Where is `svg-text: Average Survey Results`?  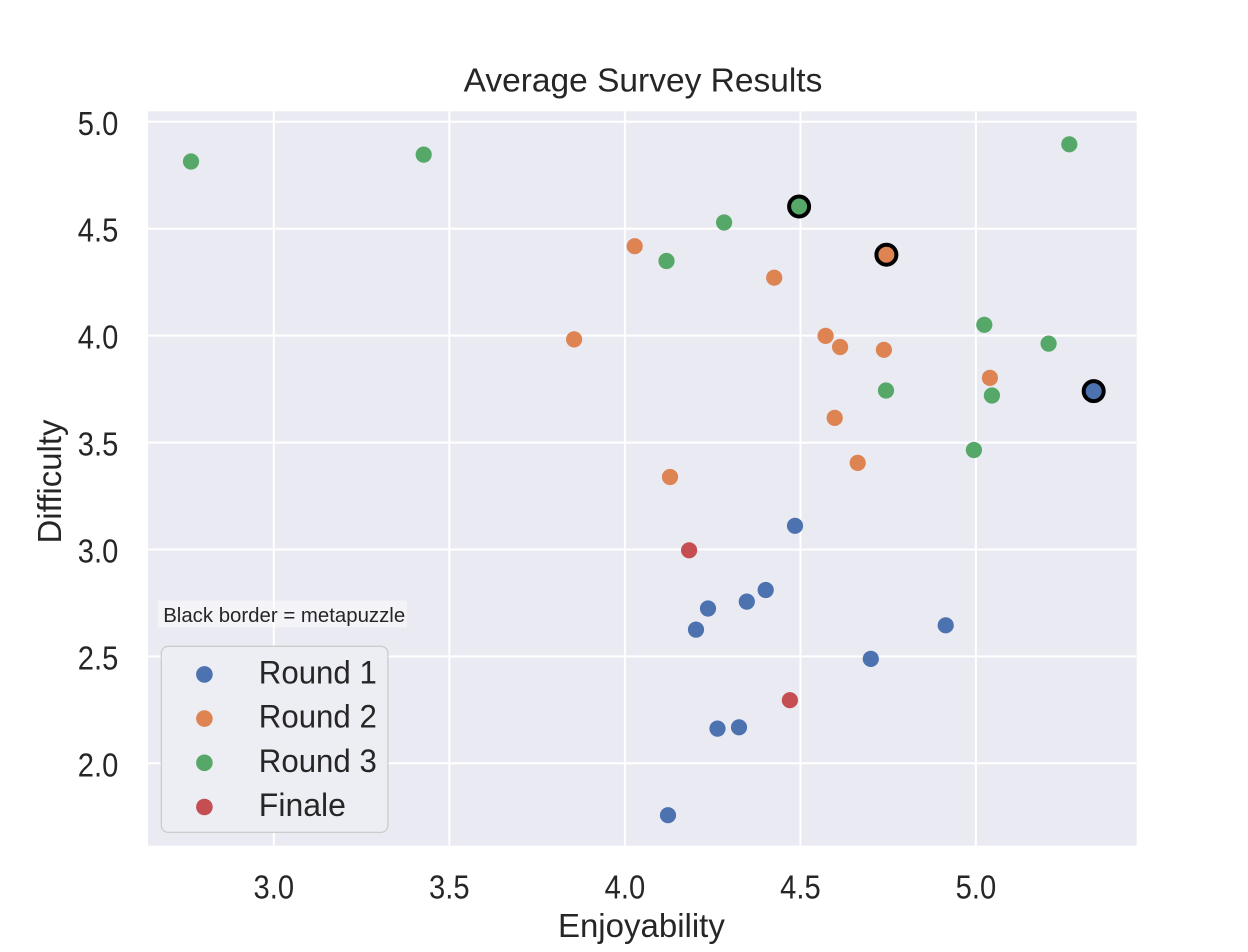
svg-text: Average Survey Results is located at coordinates (643, 80).